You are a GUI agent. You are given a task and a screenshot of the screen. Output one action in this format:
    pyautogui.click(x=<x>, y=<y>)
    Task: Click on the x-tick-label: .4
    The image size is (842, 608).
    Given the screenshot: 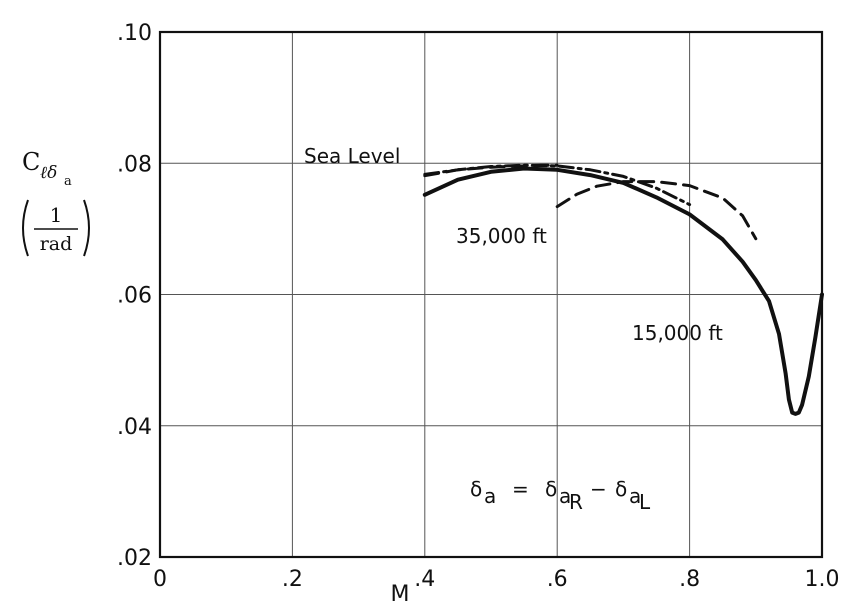 What is the action you would take?
    pyautogui.click(x=424, y=579)
    